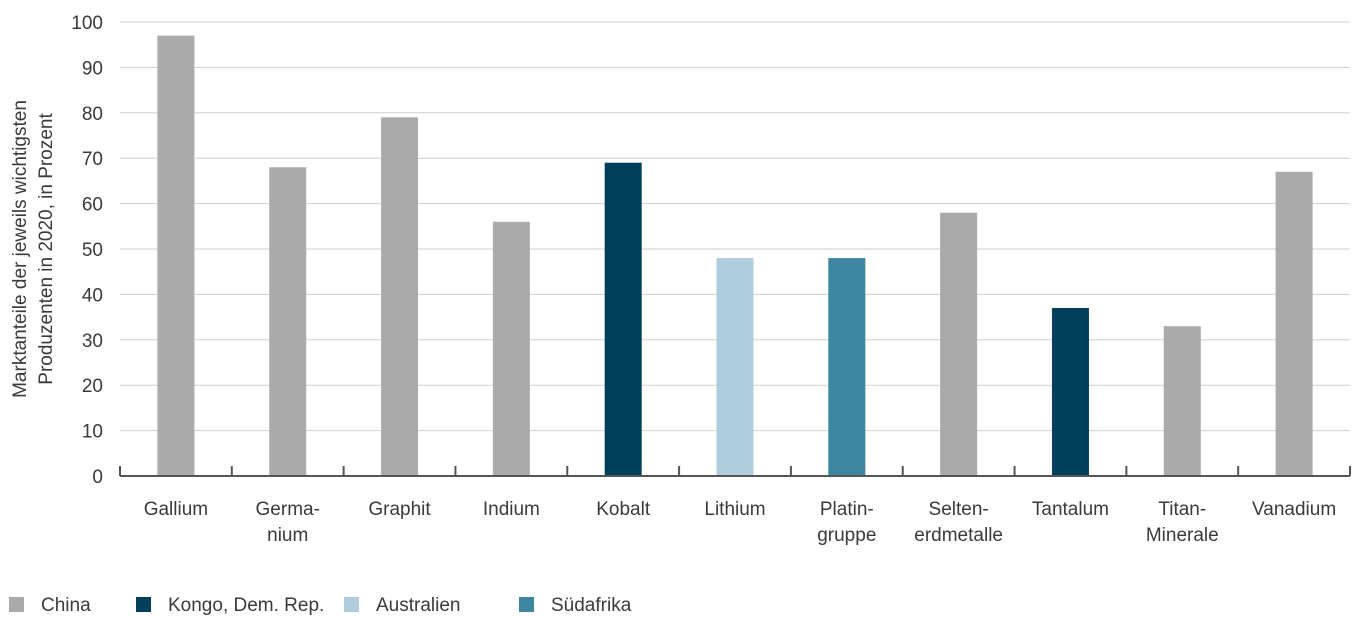 The width and height of the screenshot is (1358, 617). What do you see at coordinates (92, 341) in the screenshot?
I see `y-tick-label: 30` at bounding box center [92, 341].